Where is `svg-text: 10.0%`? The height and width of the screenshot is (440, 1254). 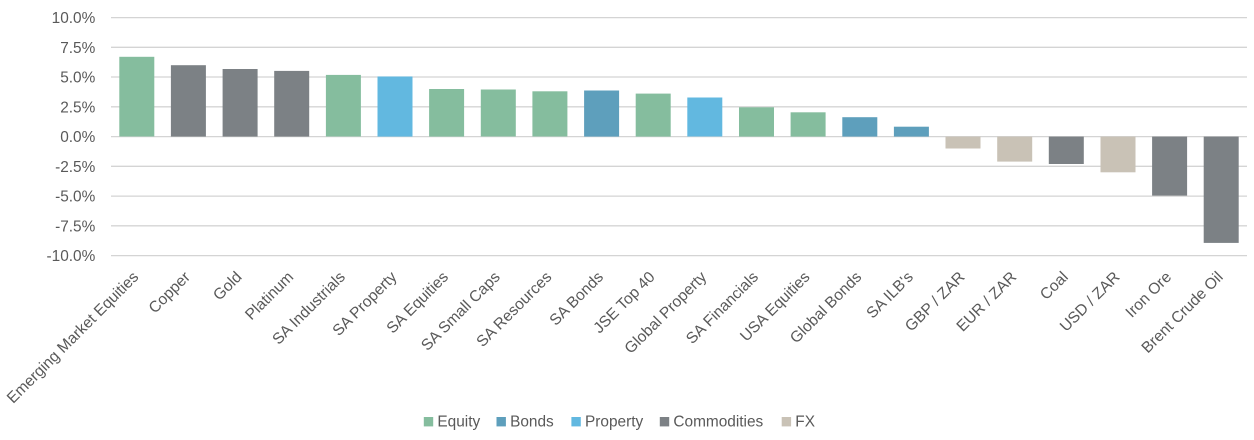
svg-text: 10.0% is located at coordinates (74, 18).